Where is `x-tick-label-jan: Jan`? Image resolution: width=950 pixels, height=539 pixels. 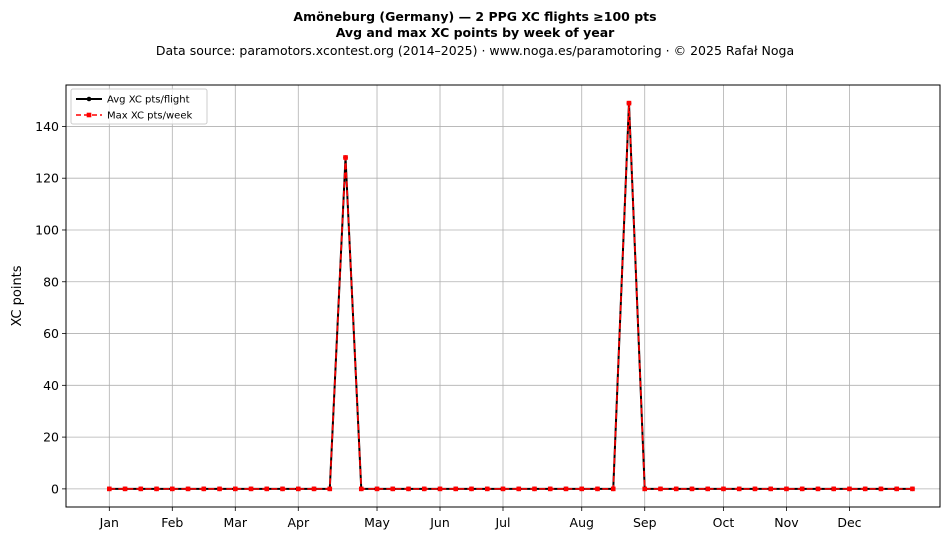
x-tick-label-jan: Jan is located at coordinates (109, 522).